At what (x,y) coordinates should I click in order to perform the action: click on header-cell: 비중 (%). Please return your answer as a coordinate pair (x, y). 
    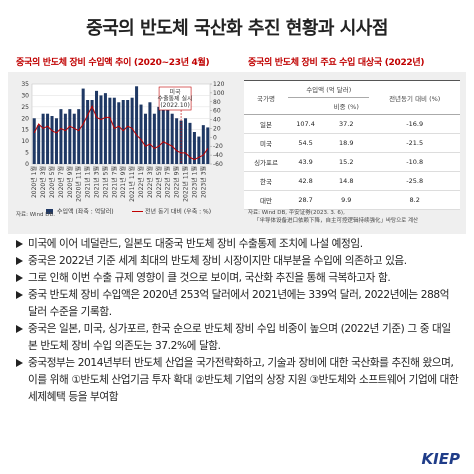
    Looking at the image, I should click on (346, 106).